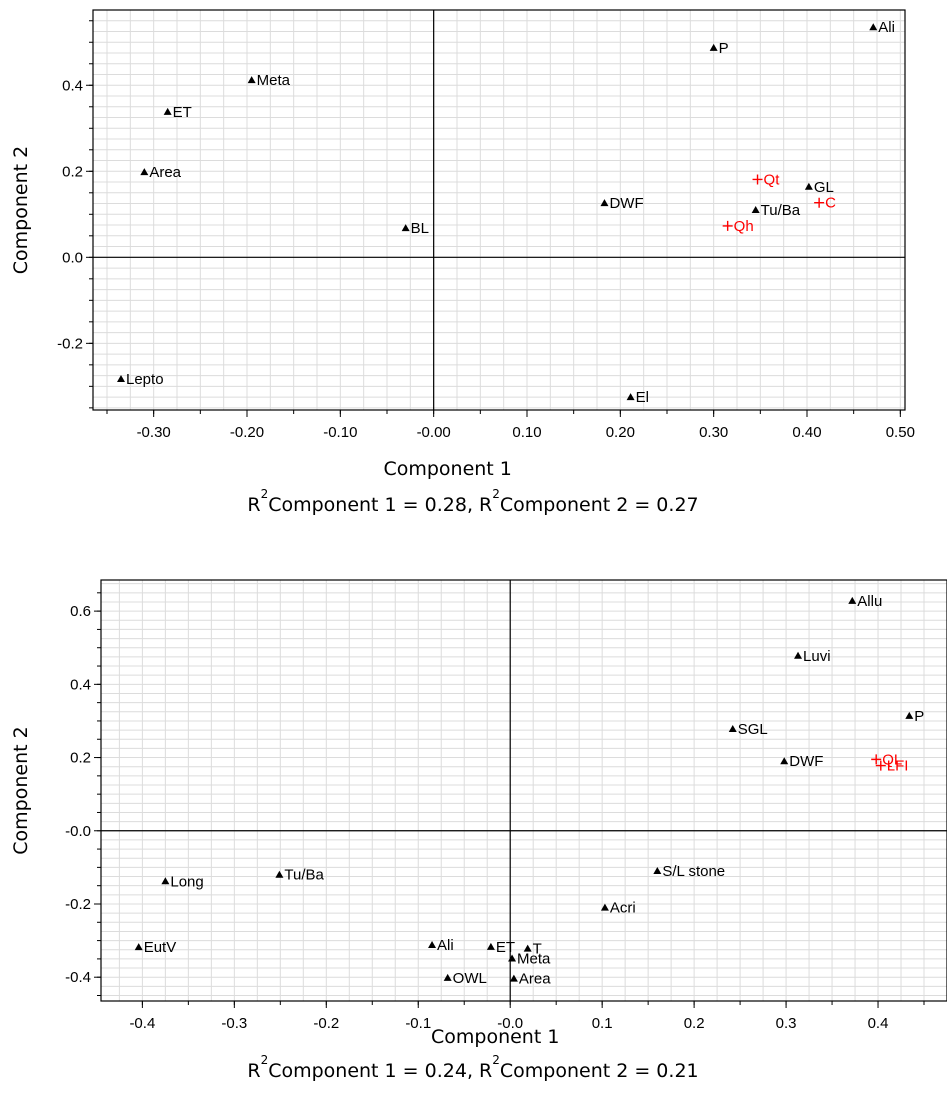 This screenshot has height=1095, width=947. What do you see at coordinates (420, 228) in the screenshot?
I see `point-label: BL` at bounding box center [420, 228].